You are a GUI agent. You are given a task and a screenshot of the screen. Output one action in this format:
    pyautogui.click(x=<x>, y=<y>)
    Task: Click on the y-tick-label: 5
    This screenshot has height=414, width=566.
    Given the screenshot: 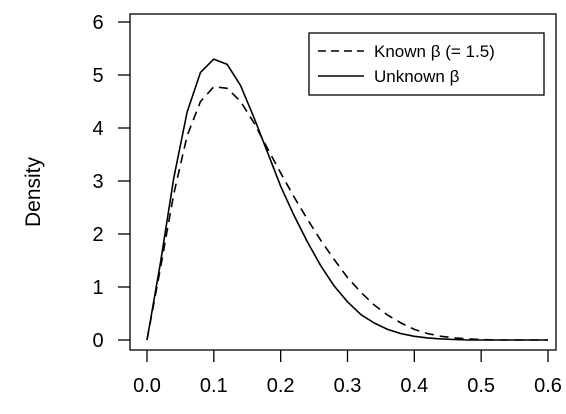 What is the action you would take?
    pyautogui.click(x=97, y=76)
    